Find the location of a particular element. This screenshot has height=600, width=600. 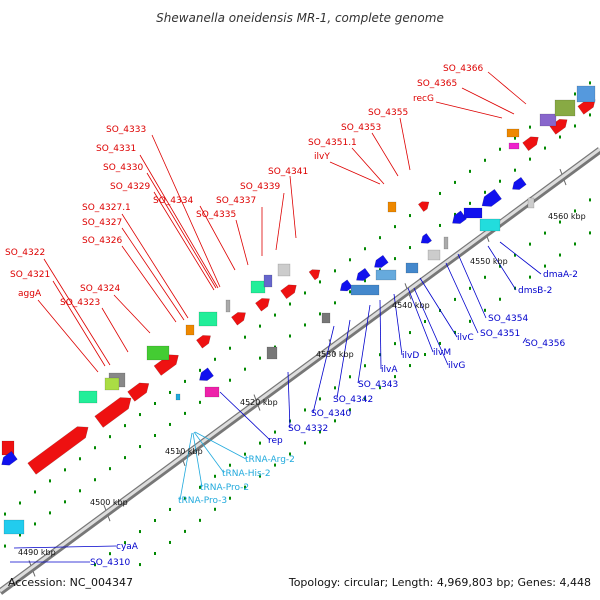

gene-label-SO_4331: SO_4331 is located at coordinates (116, 149).